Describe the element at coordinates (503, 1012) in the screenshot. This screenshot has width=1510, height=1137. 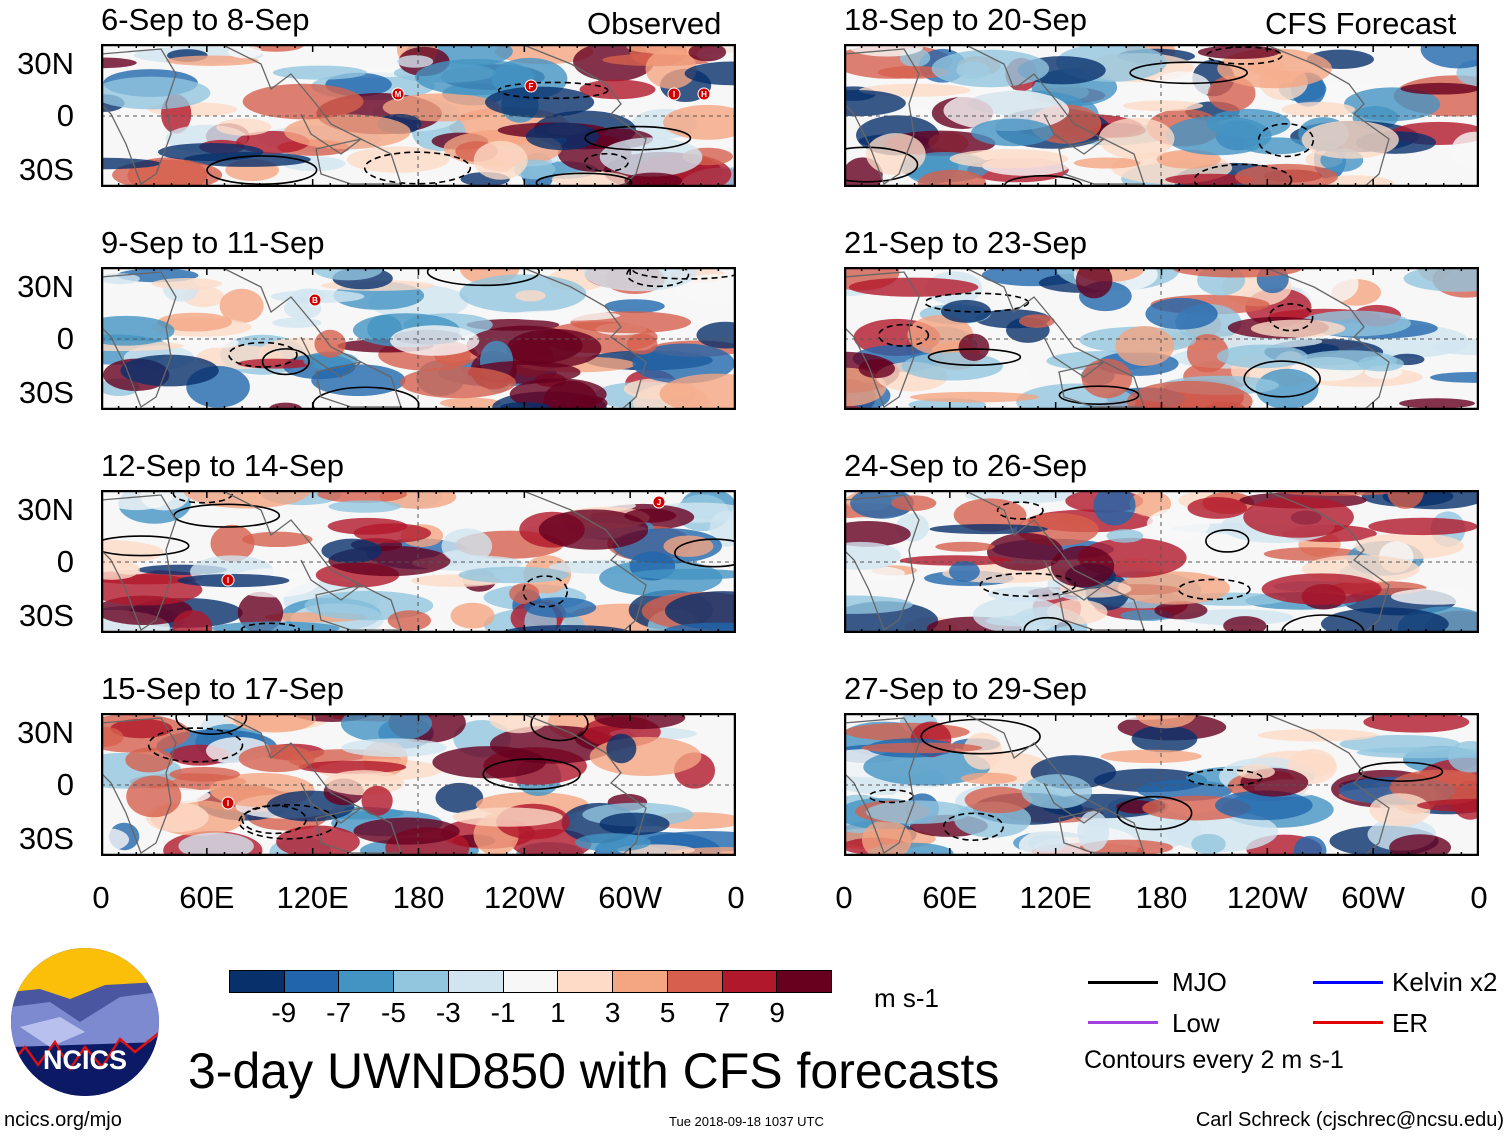
I see `colorbar-tick-label: -1` at that location.